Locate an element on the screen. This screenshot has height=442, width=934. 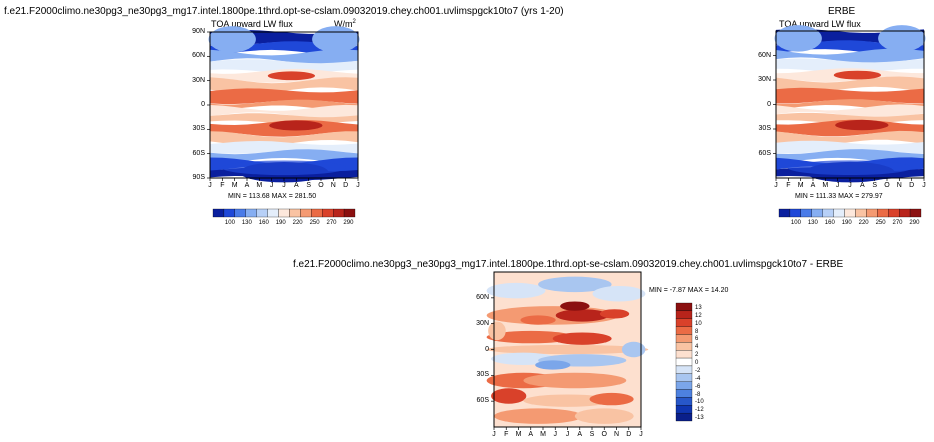
obs-y-tick-label: 0 is located at coordinates (769, 104).